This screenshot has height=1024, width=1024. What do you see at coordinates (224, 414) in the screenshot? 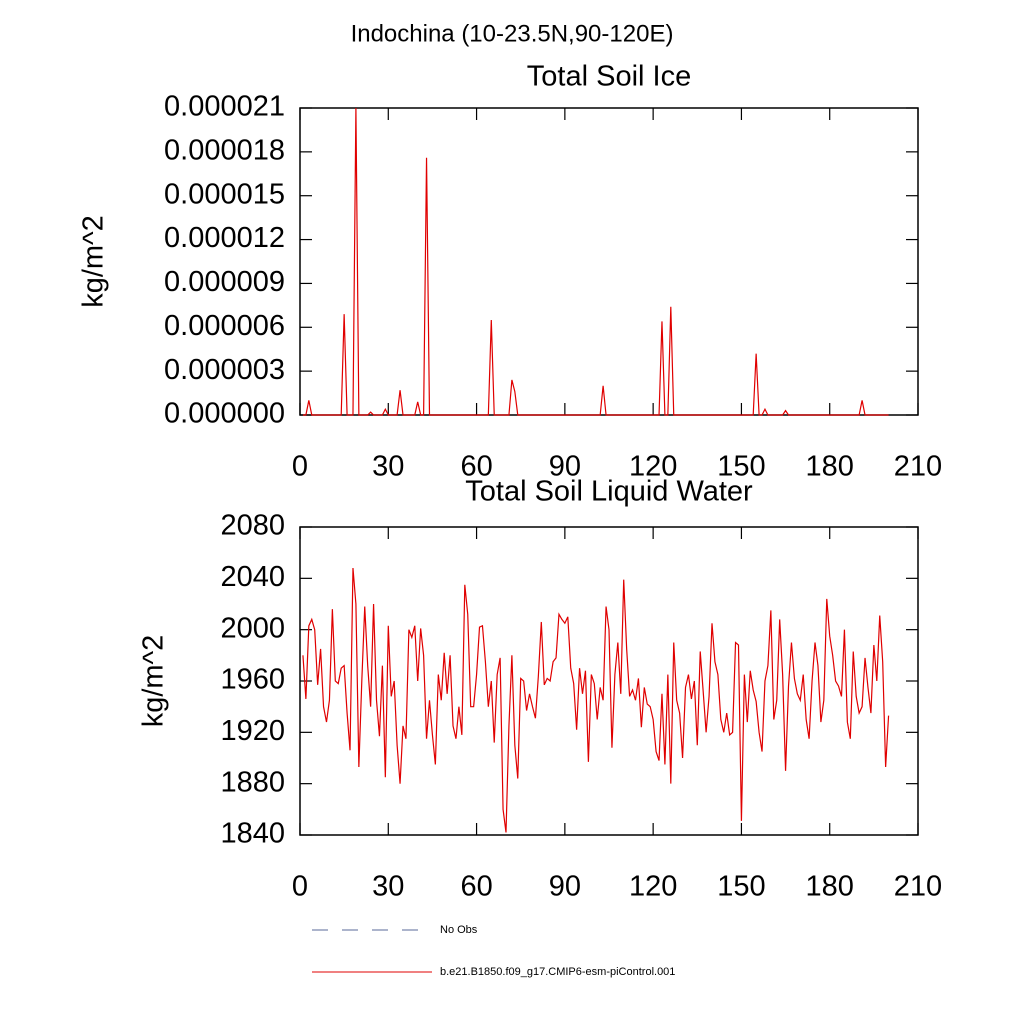
I see `y-tick-label: 0.000000` at bounding box center [224, 414].